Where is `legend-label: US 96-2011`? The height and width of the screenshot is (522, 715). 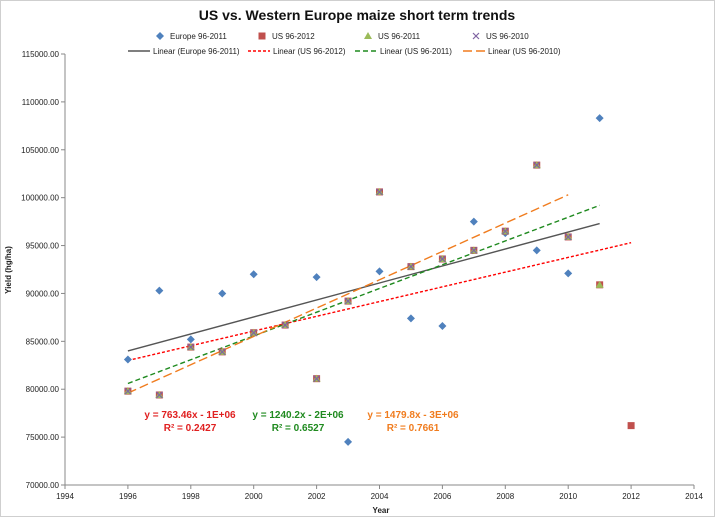 legend-label: US 96-2011 is located at coordinates (399, 36).